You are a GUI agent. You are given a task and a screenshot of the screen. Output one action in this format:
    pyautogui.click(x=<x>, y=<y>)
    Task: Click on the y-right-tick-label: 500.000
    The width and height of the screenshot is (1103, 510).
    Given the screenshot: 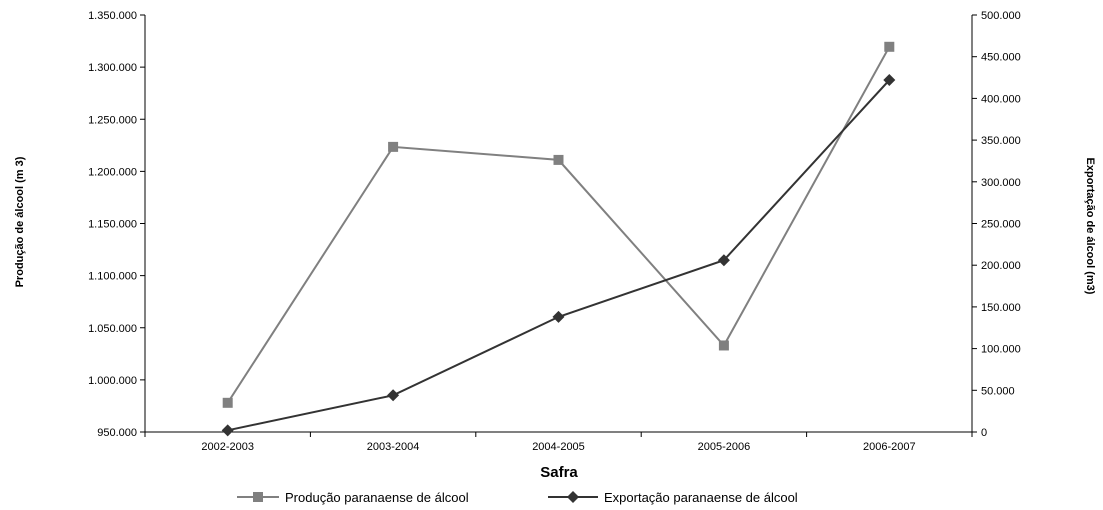 What is the action you would take?
    pyautogui.click(x=1001, y=16)
    